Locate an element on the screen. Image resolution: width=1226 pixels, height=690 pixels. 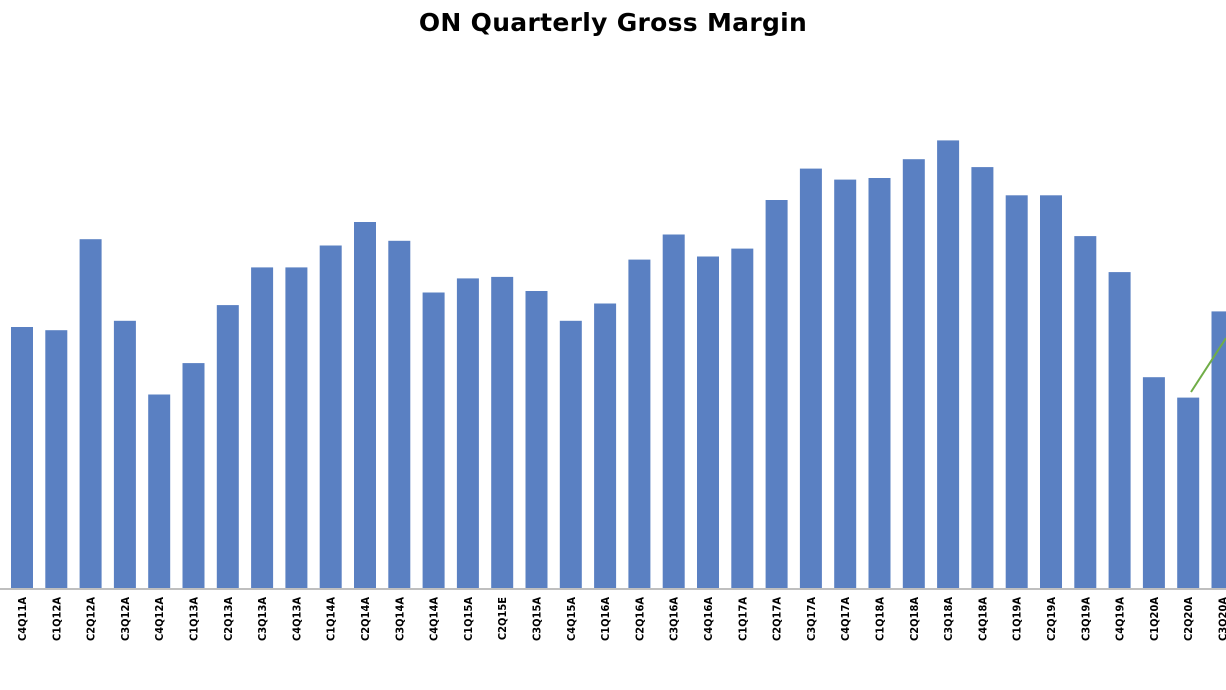
x-tick-label: C4Q13A is located at coordinates (296, 619).